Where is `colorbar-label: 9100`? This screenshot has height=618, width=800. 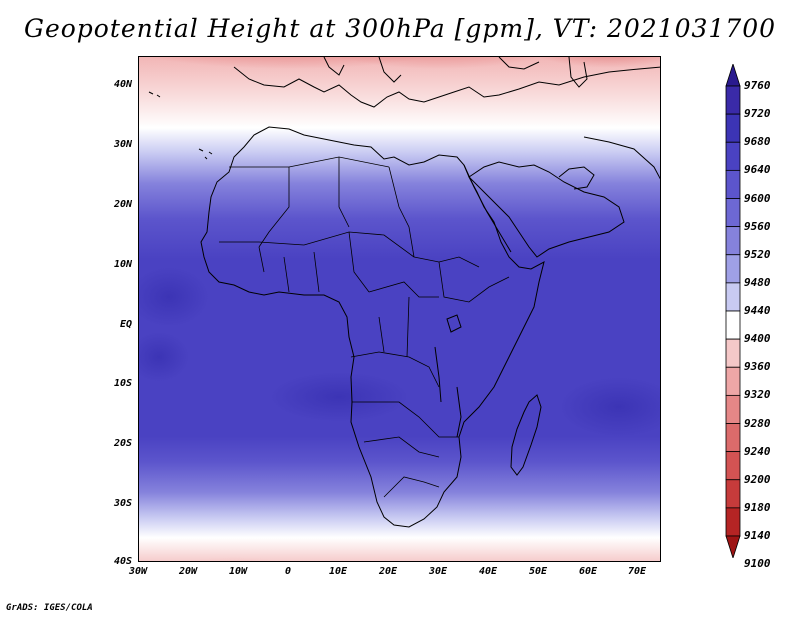
colorbar-label: 9100 is located at coordinates (757, 564).